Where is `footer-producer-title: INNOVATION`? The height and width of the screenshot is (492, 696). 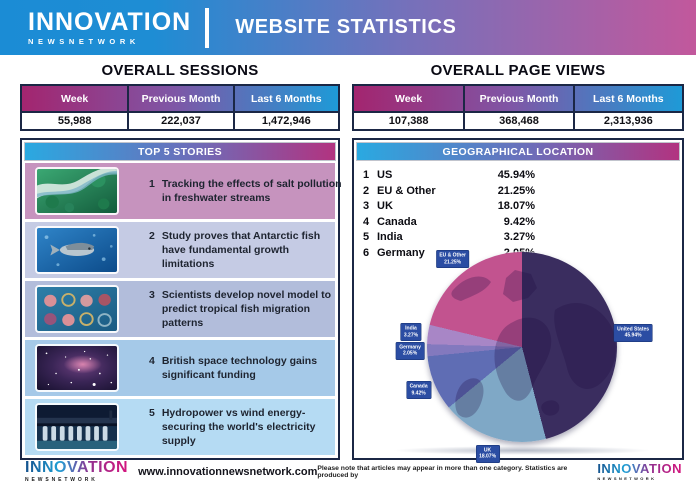 footer-producer-title: INNOVATION is located at coordinates (639, 468).